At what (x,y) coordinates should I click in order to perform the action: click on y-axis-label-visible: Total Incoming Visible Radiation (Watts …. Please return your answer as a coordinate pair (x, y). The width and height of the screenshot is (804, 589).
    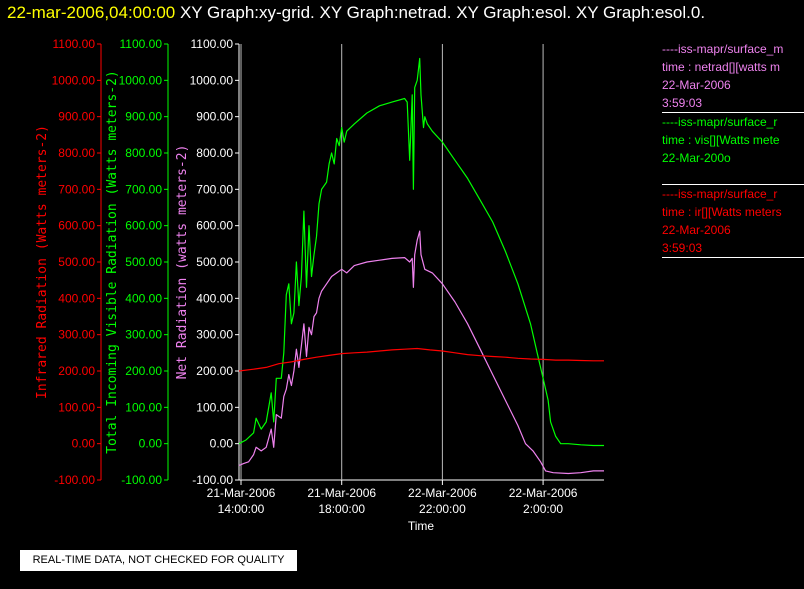
    Looking at the image, I should click on (112, 262).